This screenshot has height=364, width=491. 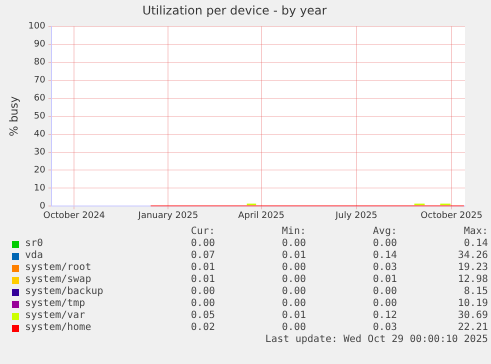 What do you see at coordinates (40, 189) in the screenshot?
I see `y-tick-label: 10` at bounding box center [40, 189].